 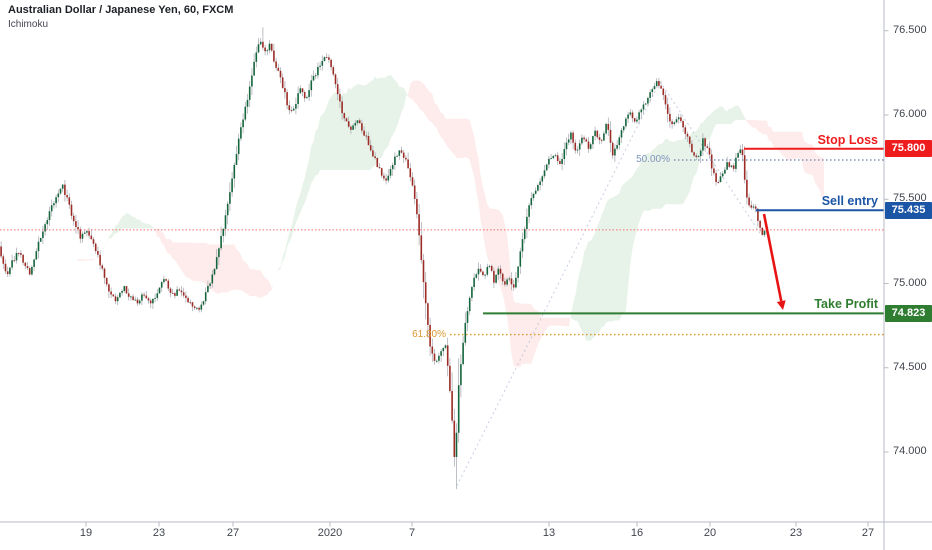 What do you see at coordinates (910, 114) in the screenshot?
I see `price-axis-label: 76.000` at bounding box center [910, 114].